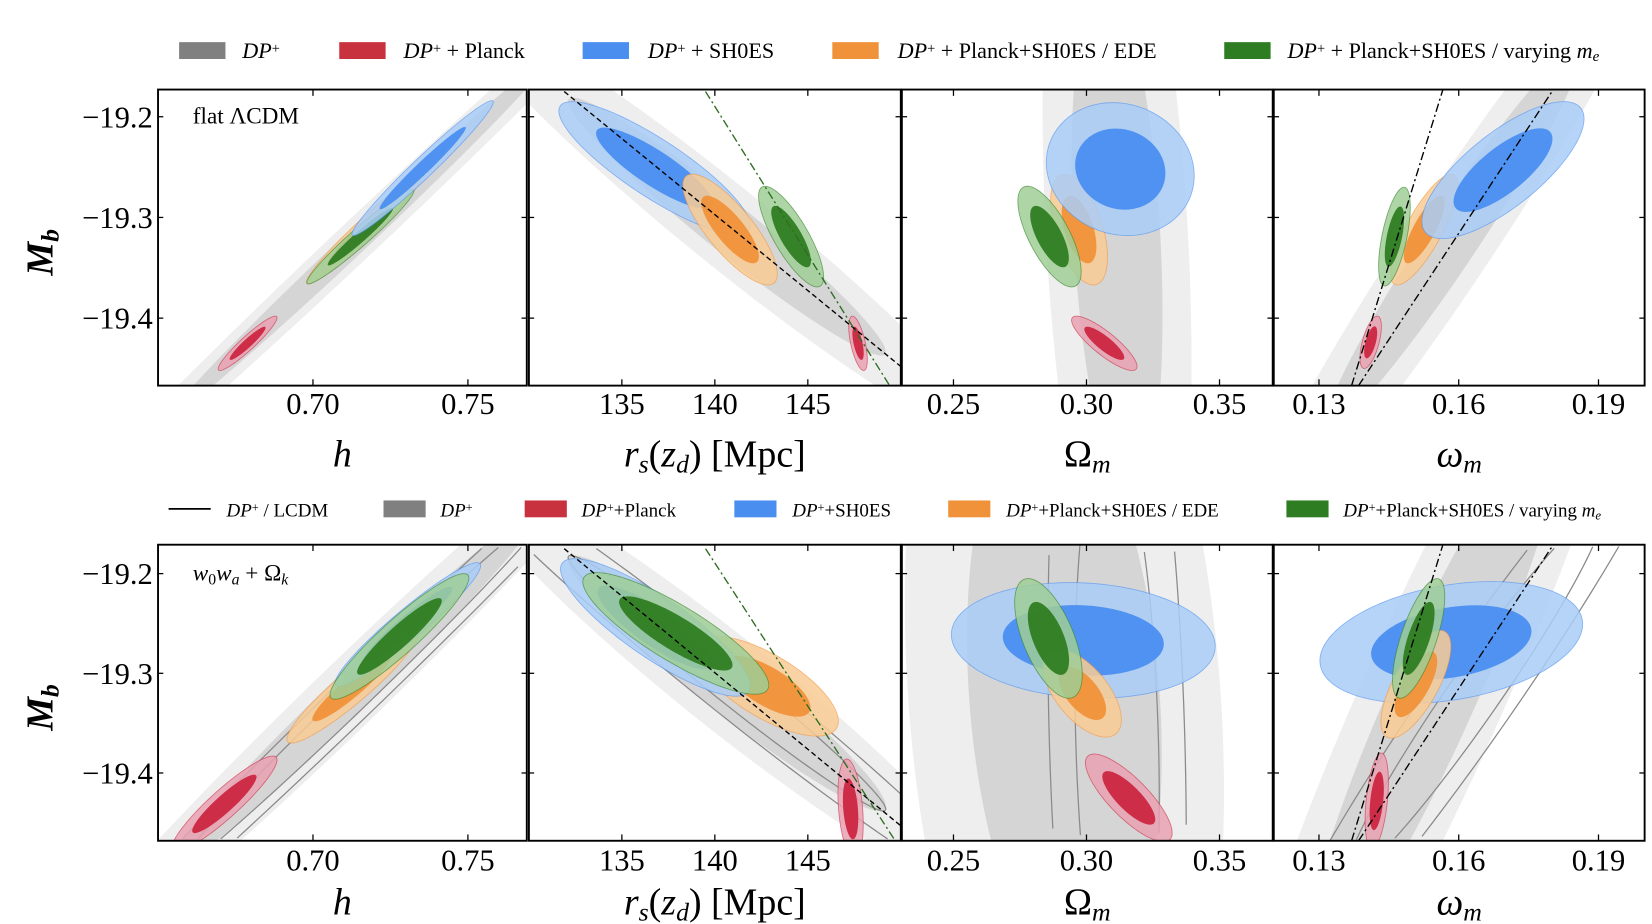 This screenshot has height=924, width=1652. Describe the element at coordinates (212, 579) in the screenshot. I see `label-segment: 0` at that location.